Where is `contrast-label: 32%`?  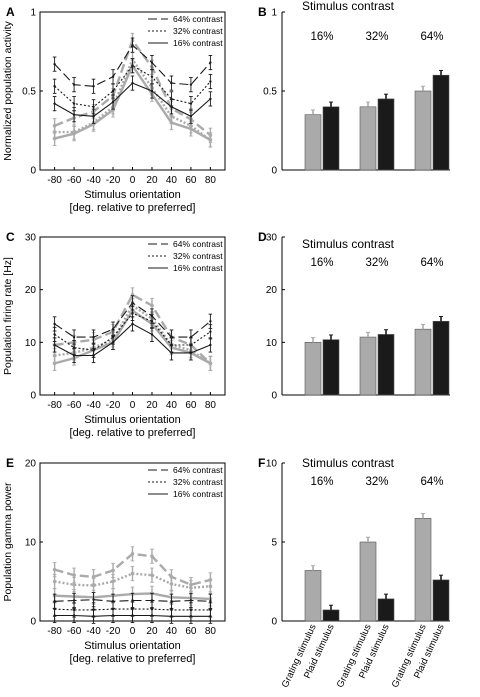
contrast-label: 32% is located at coordinates (376, 263).